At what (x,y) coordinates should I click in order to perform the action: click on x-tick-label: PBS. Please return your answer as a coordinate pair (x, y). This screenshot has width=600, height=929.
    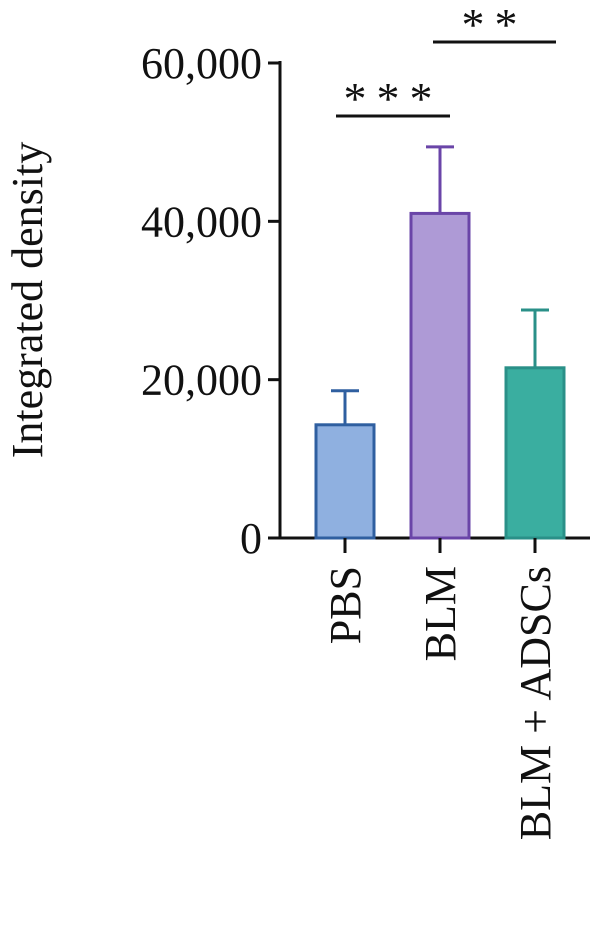
    Looking at the image, I should click on (345, 605).